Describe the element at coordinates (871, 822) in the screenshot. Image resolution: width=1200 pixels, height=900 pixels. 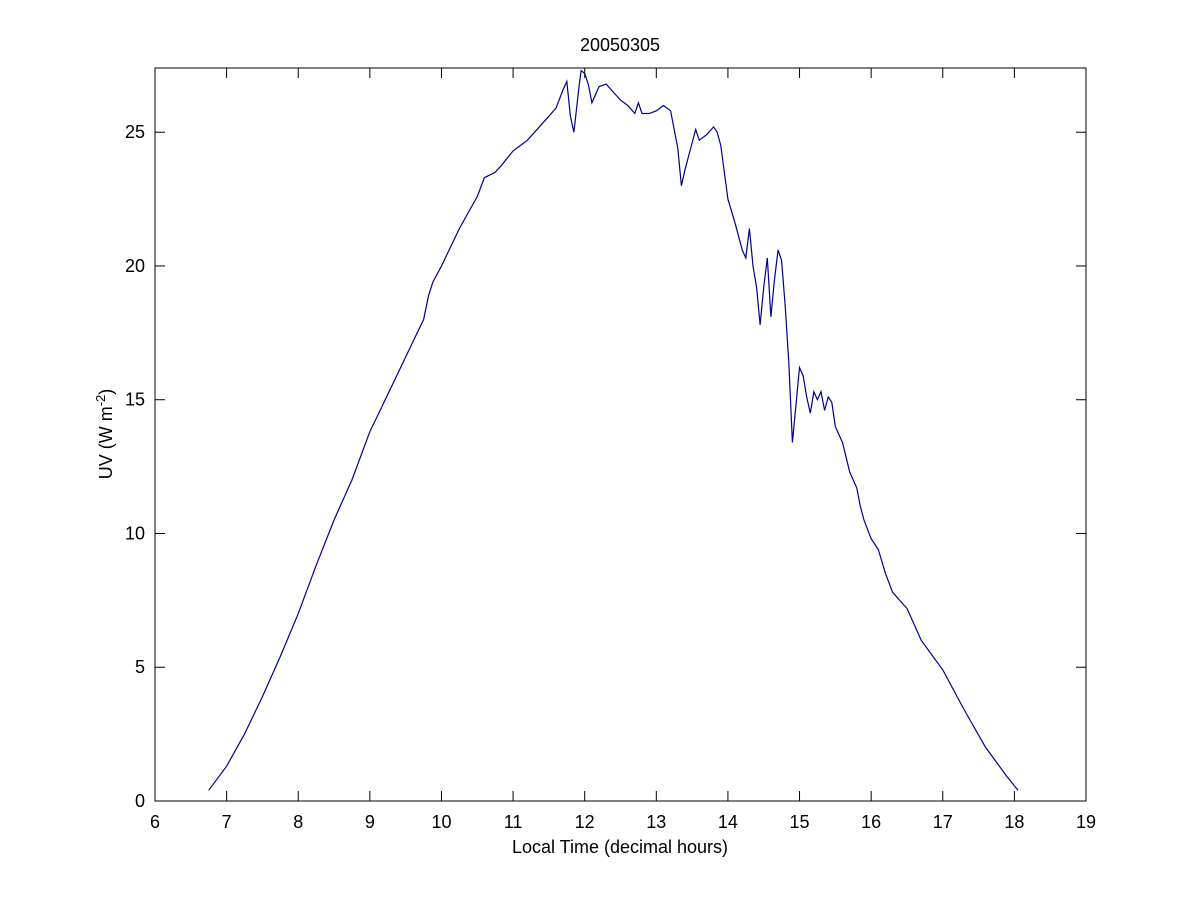
I see `x-tick-label: 16` at that location.